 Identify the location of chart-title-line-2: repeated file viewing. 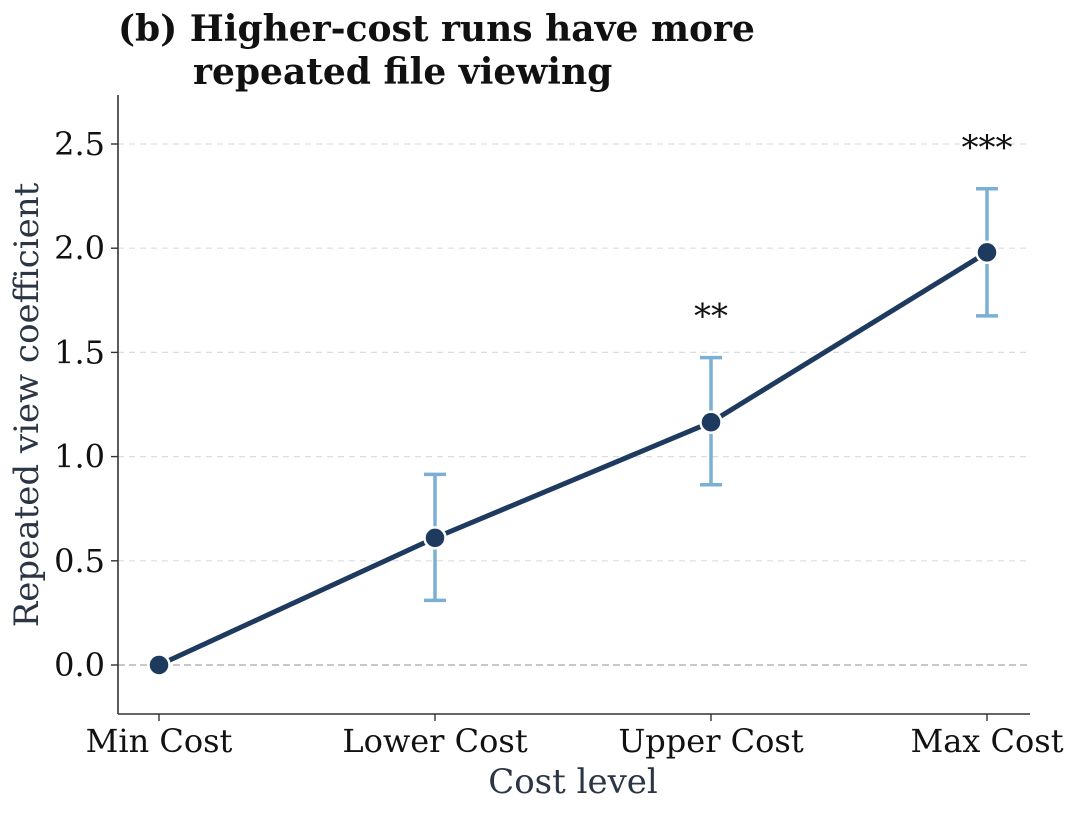
(402, 72).